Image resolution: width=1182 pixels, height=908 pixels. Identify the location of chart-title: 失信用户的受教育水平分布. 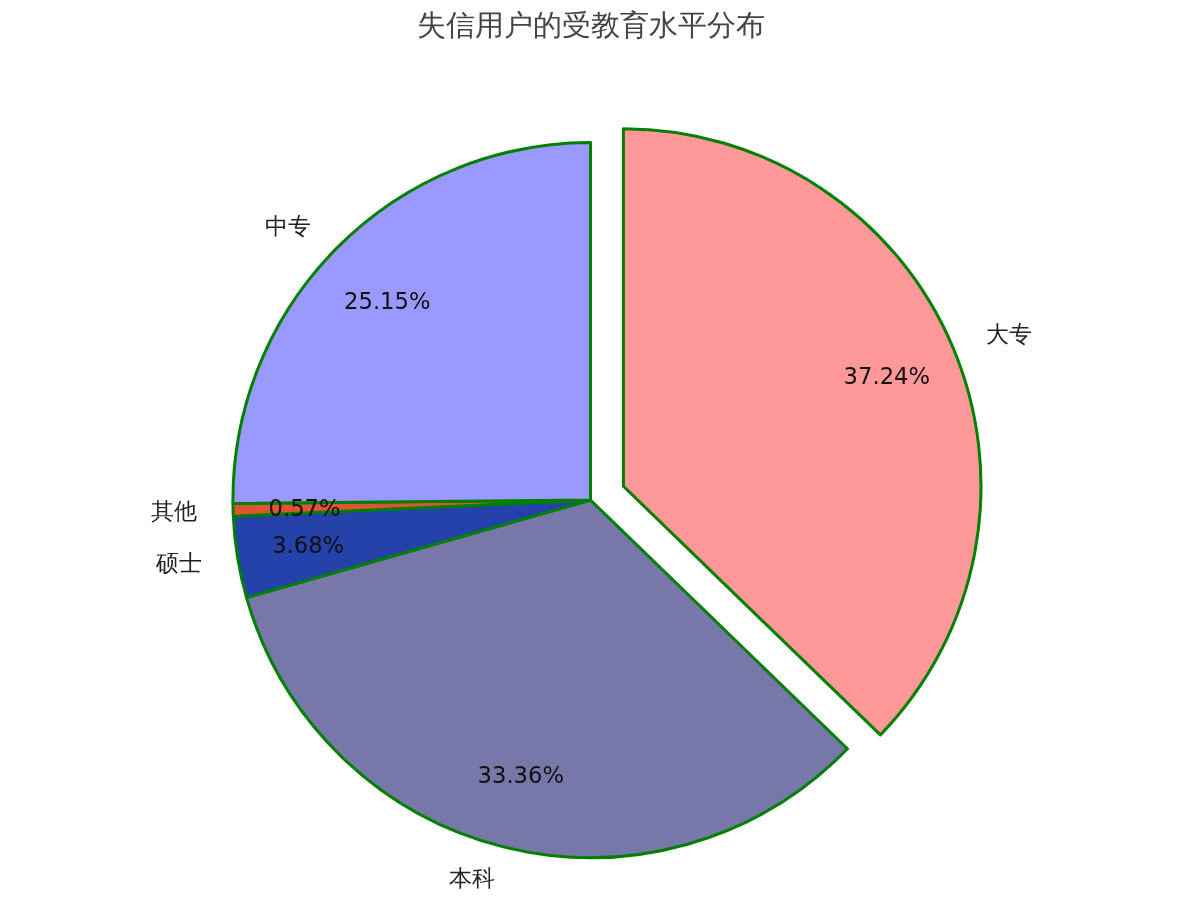
(590, 24).